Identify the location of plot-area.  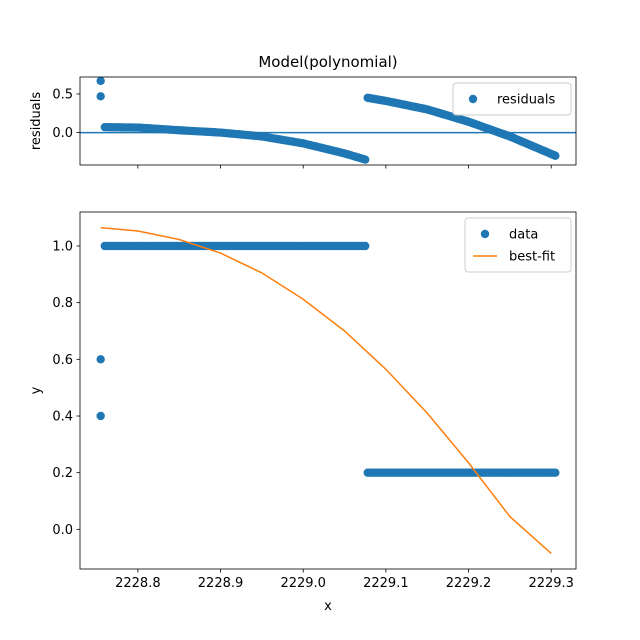
(328, 120).